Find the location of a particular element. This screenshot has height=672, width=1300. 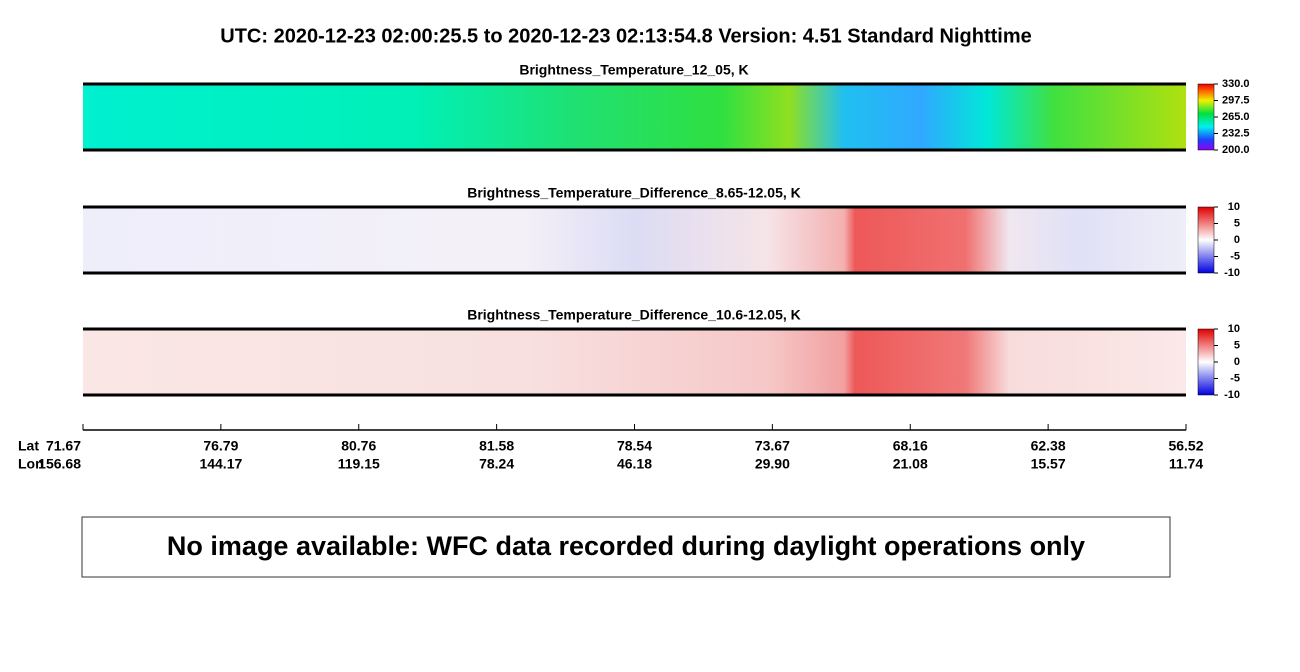

lon-tick-label: 15.57 is located at coordinates (1048, 464).